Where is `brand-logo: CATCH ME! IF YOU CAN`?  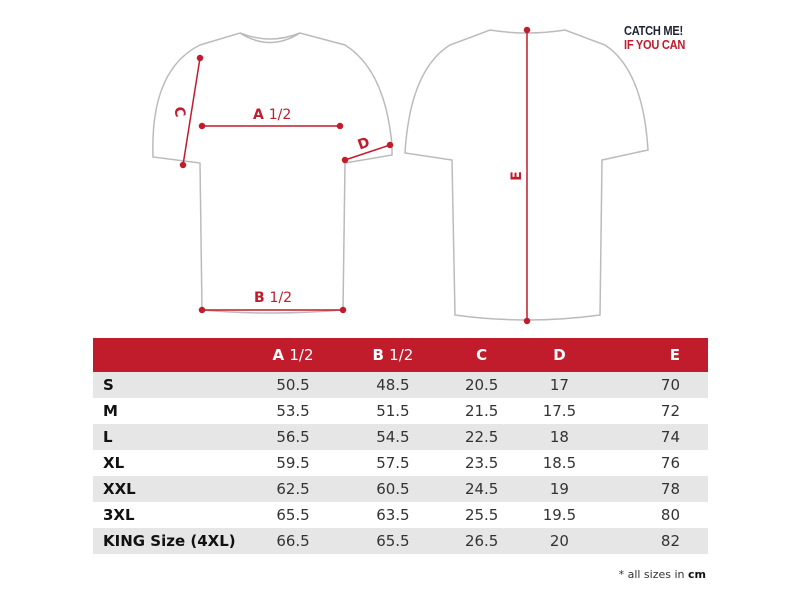 brand-logo: CATCH ME! IF YOU CAN is located at coordinates (655, 37).